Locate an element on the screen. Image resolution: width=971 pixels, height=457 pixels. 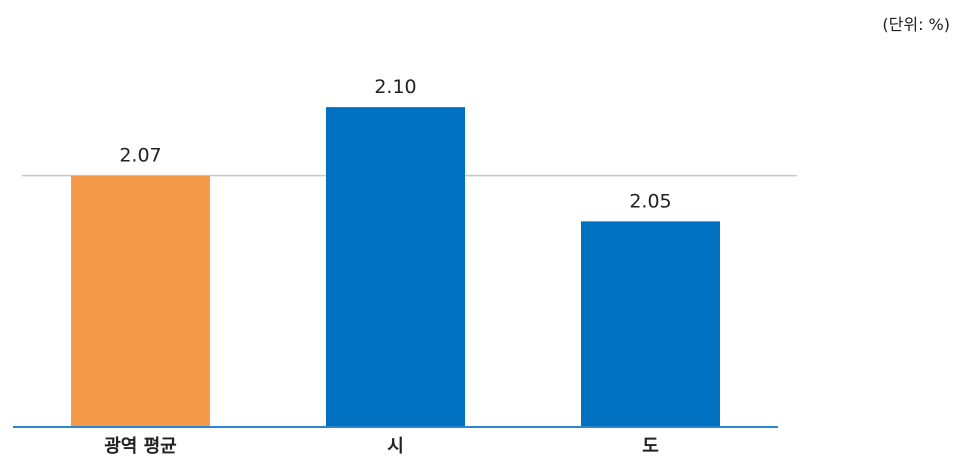
category-label-3: 도 is located at coordinates (650, 446).